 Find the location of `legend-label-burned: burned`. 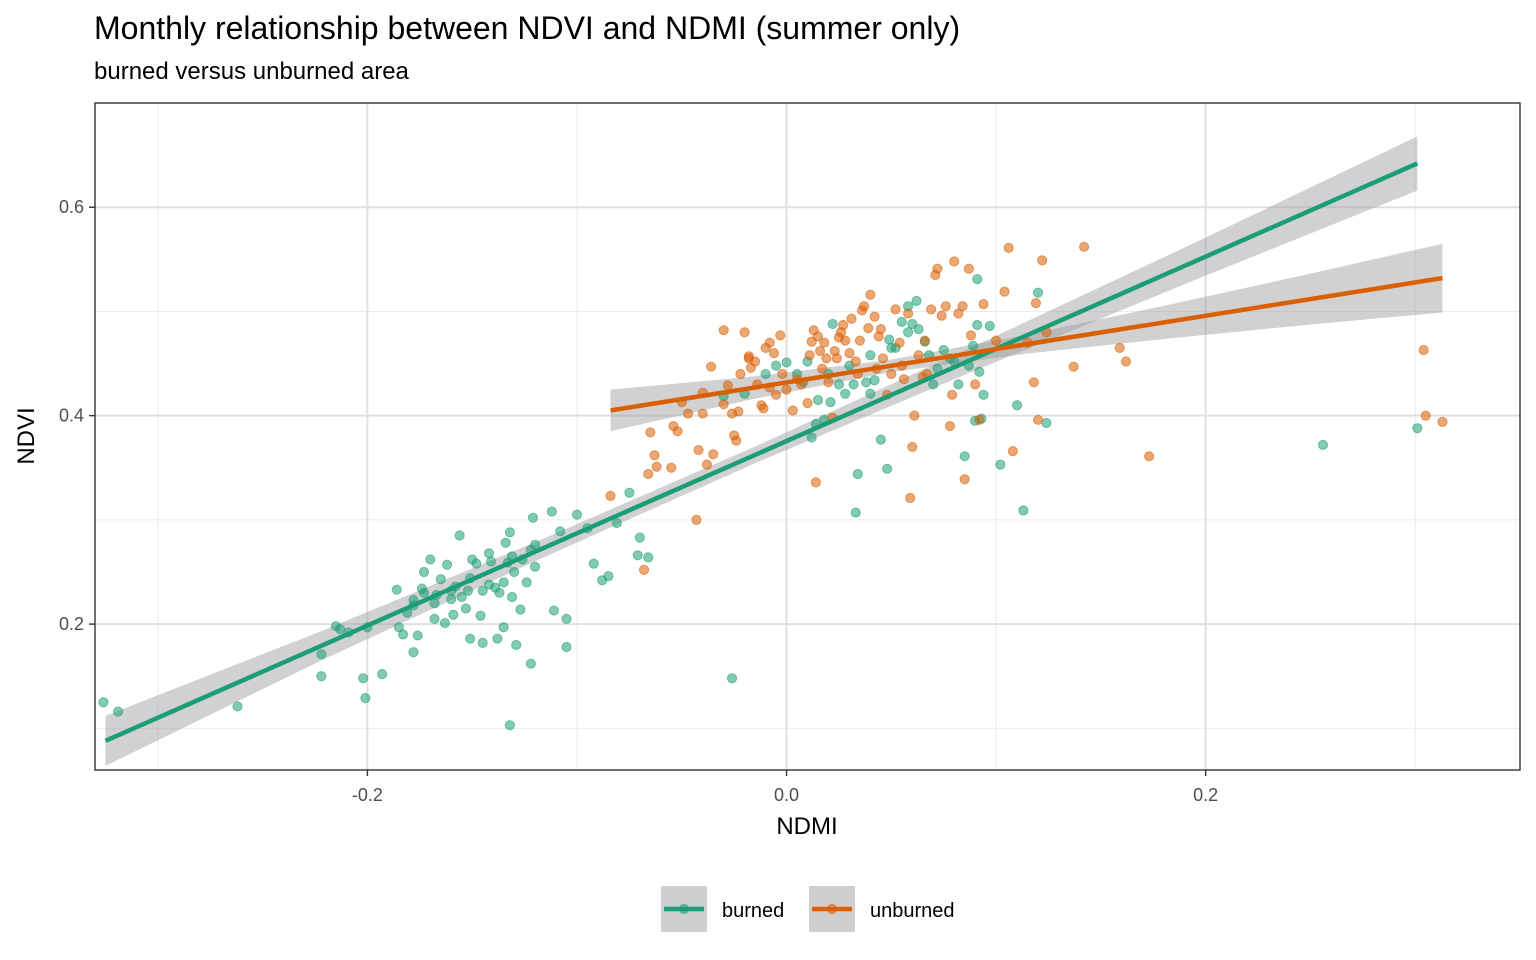

legend-label-burned: burned is located at coordinates (753, 911).